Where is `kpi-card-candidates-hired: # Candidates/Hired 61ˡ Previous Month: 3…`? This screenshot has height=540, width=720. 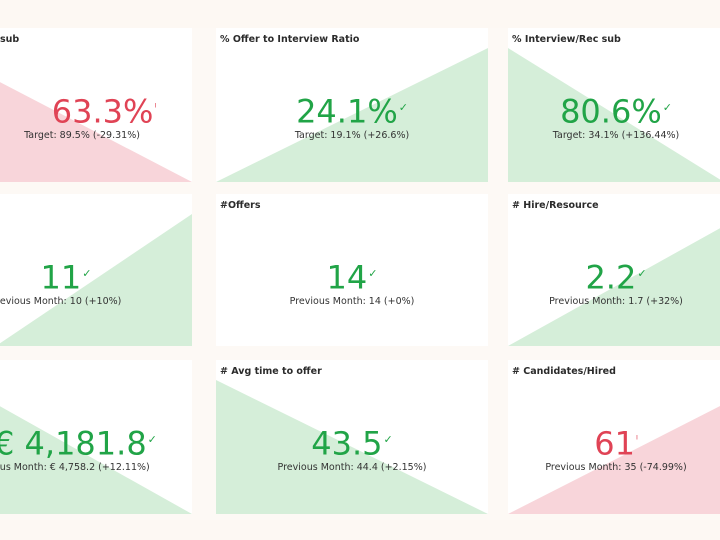
kpi-card-candidates-hired: # Candidates/Hired 61ˡ Previous Month: 3… is located at coordinates (614, 437).